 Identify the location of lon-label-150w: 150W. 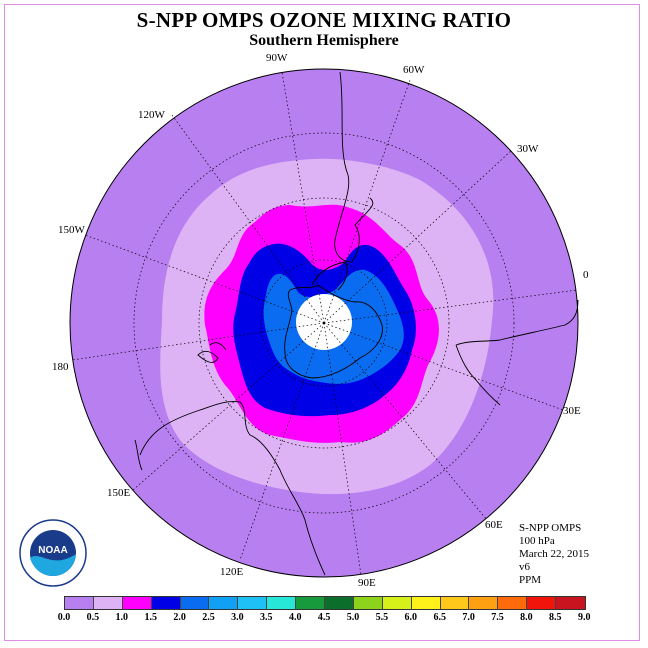
(72, 230).